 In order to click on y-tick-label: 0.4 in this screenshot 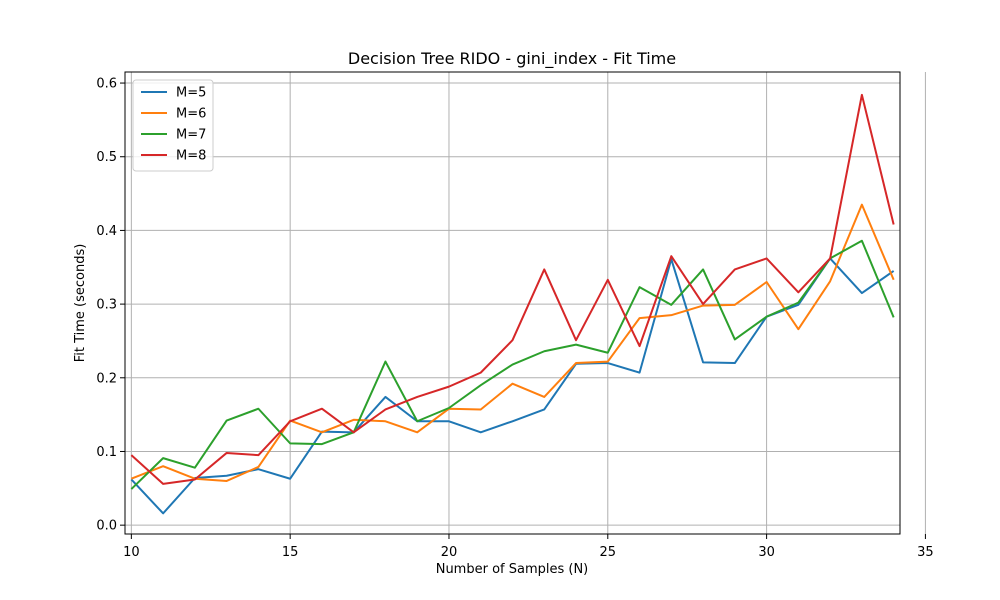, I will do `click(106, 231)`.